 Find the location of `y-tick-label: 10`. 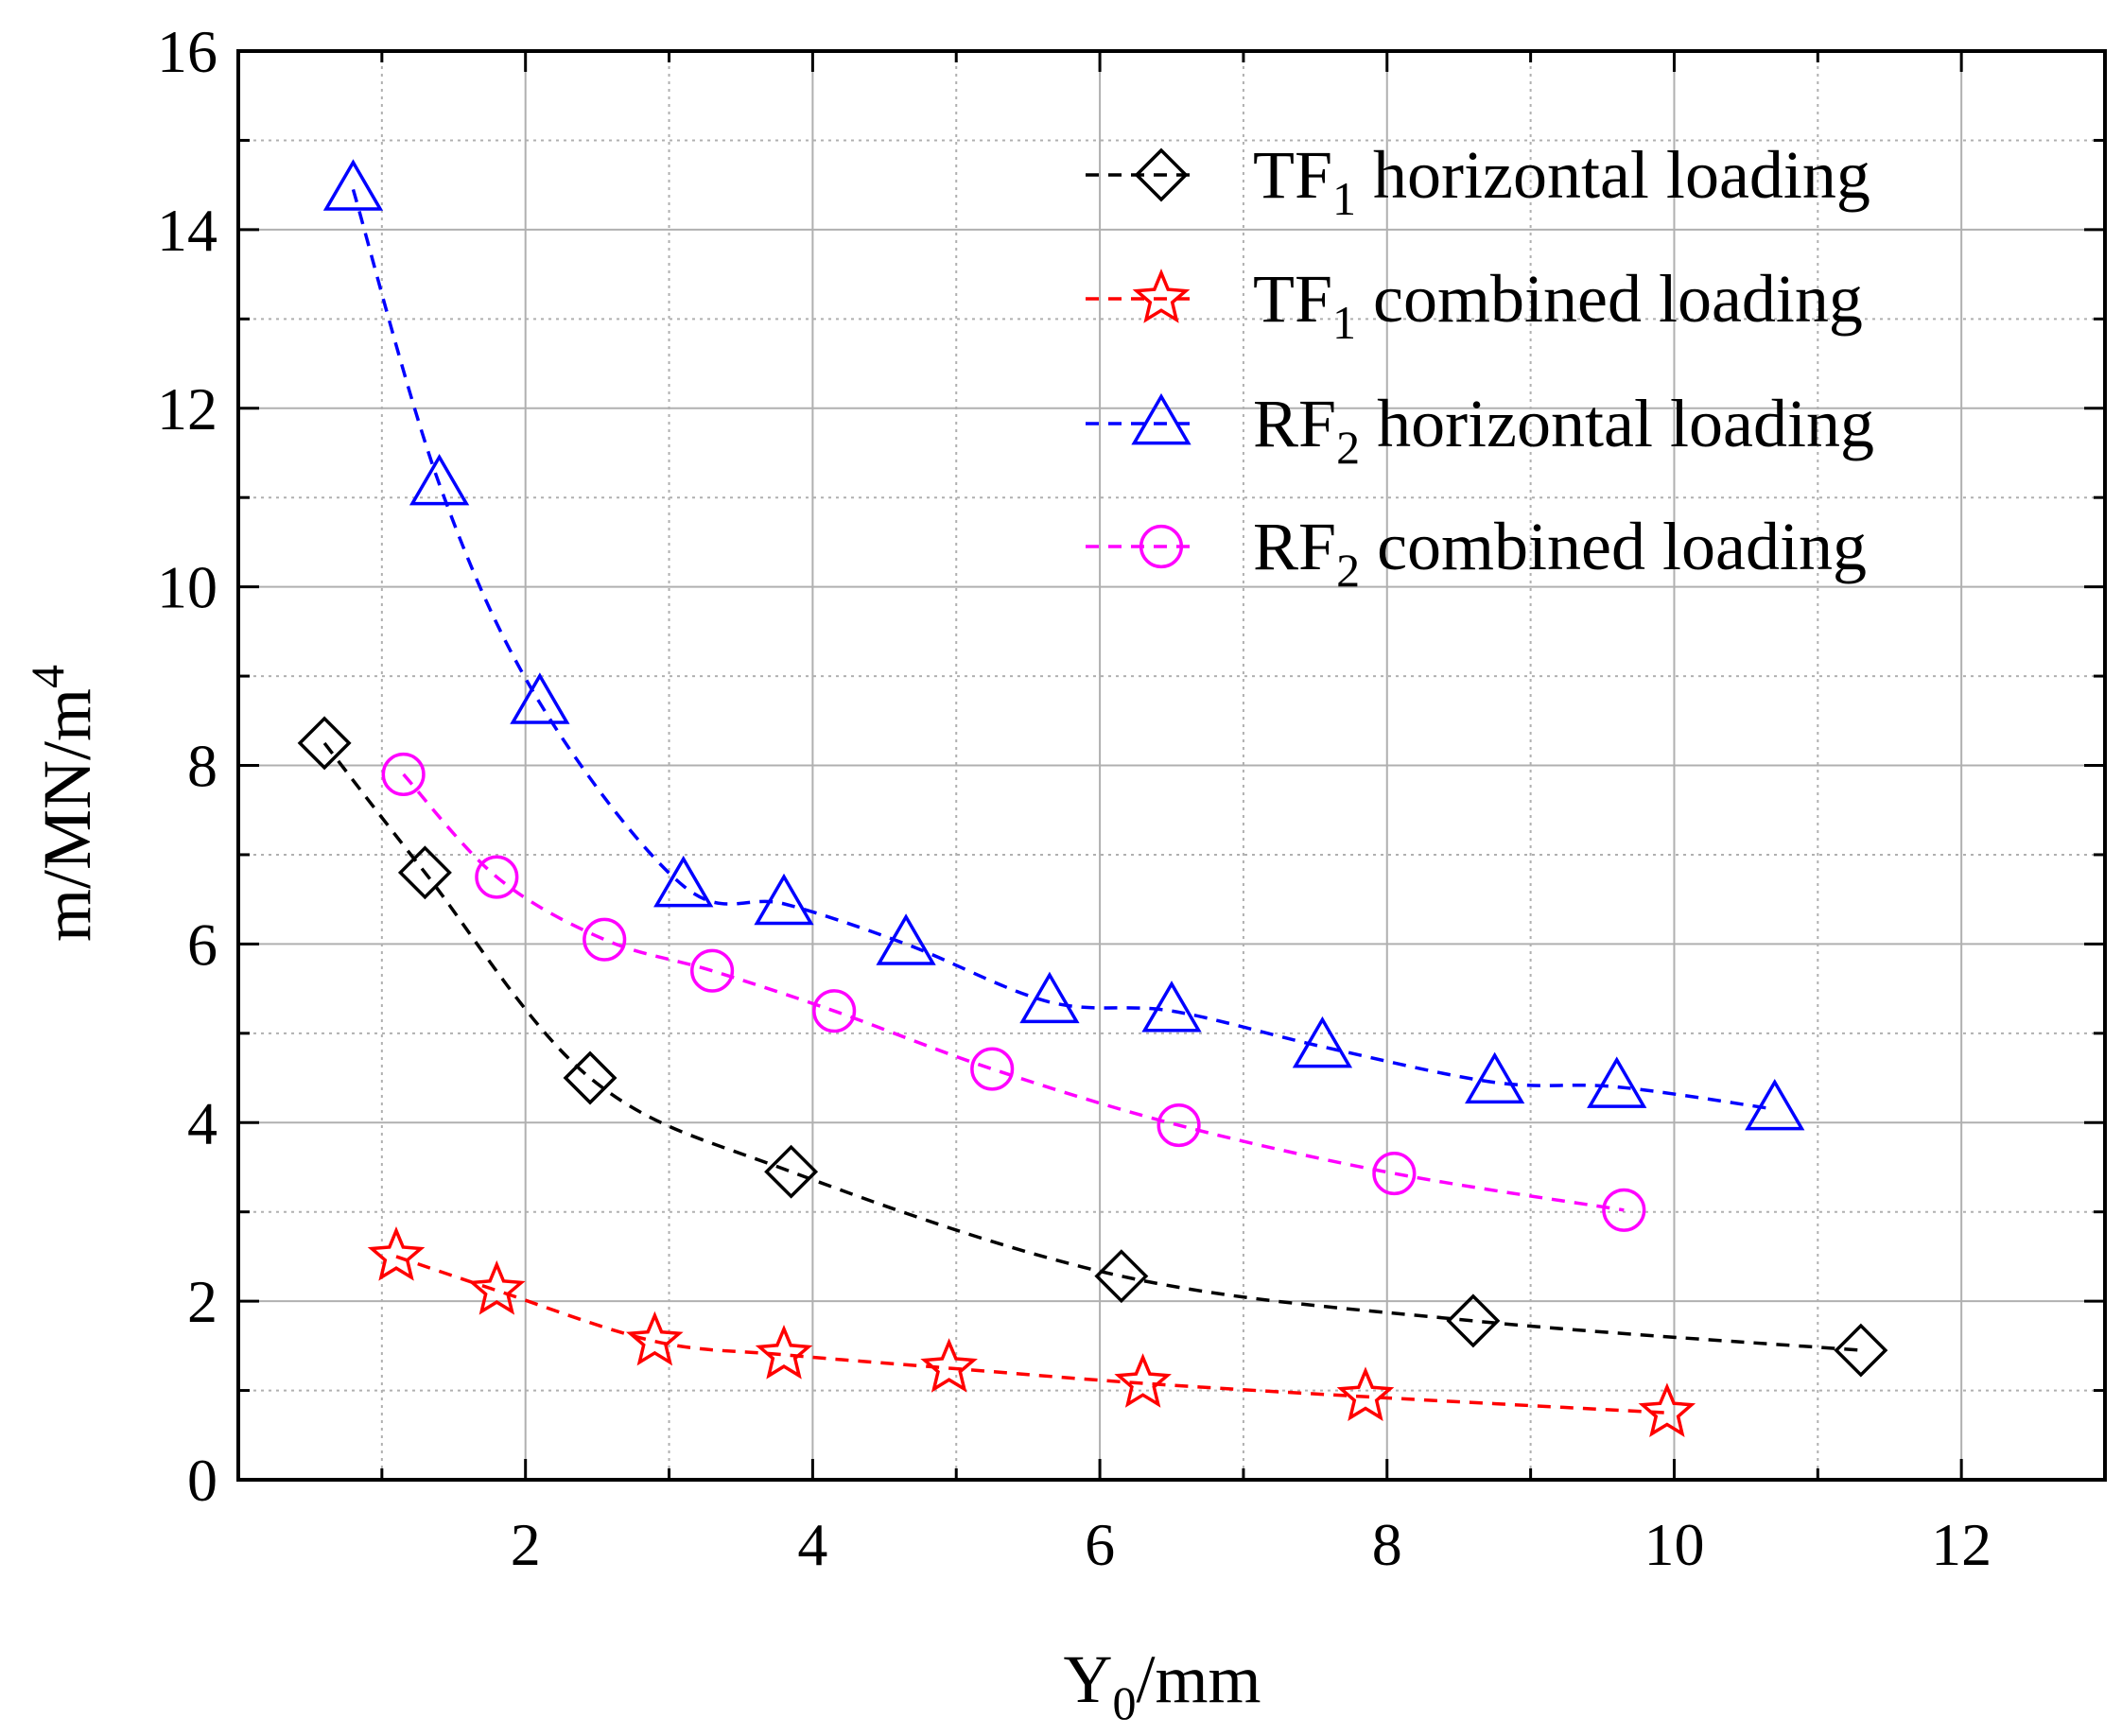

y-tick-label: 10 is located at coordinates (187, 587).